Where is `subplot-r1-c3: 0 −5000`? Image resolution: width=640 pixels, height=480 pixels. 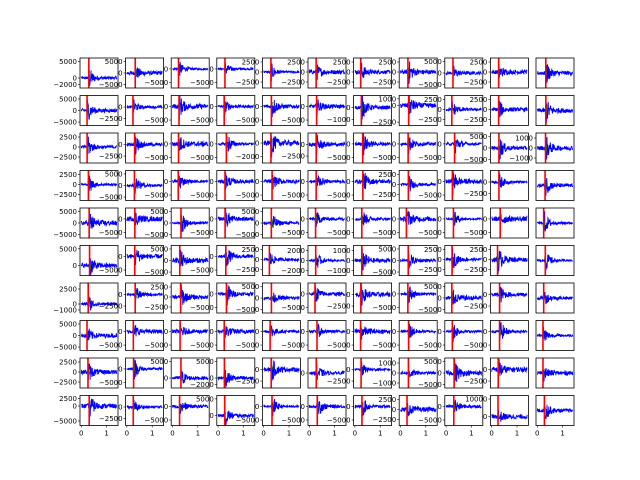
subplot-r1-c3: 0 −5000 is located at coordinates (223, 110).